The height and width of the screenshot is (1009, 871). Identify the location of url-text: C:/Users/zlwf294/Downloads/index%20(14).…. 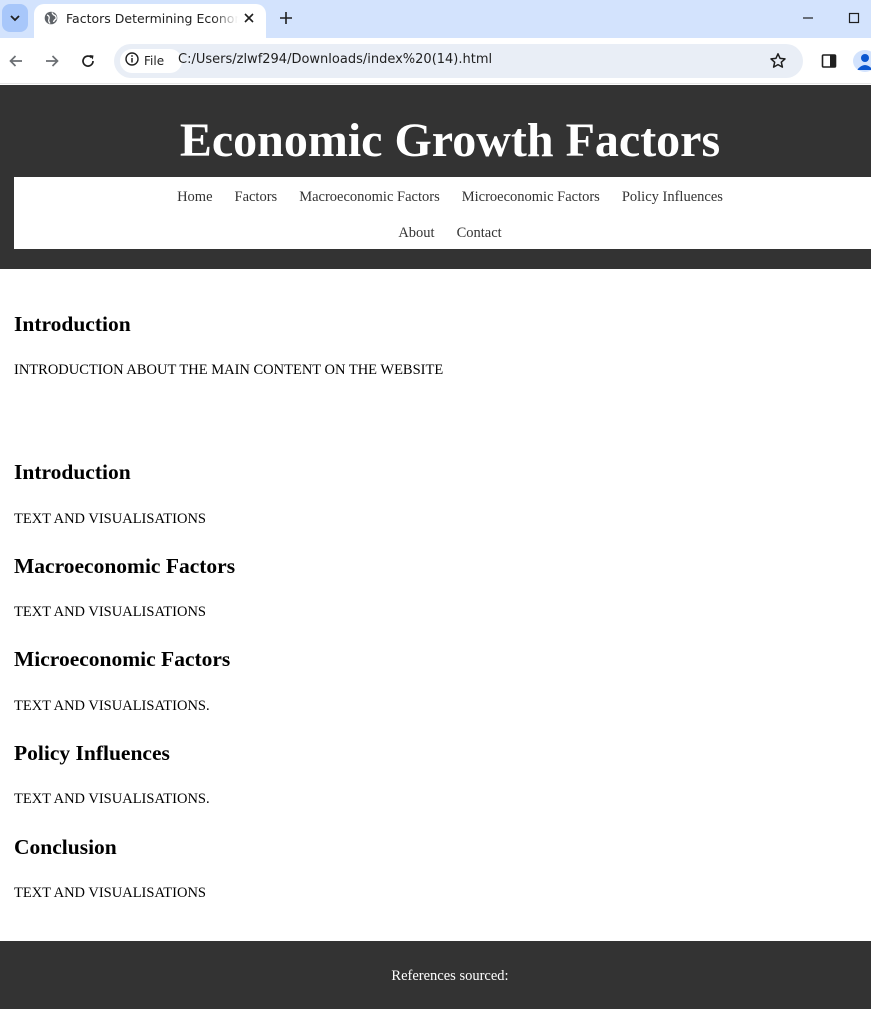
(335, 59).